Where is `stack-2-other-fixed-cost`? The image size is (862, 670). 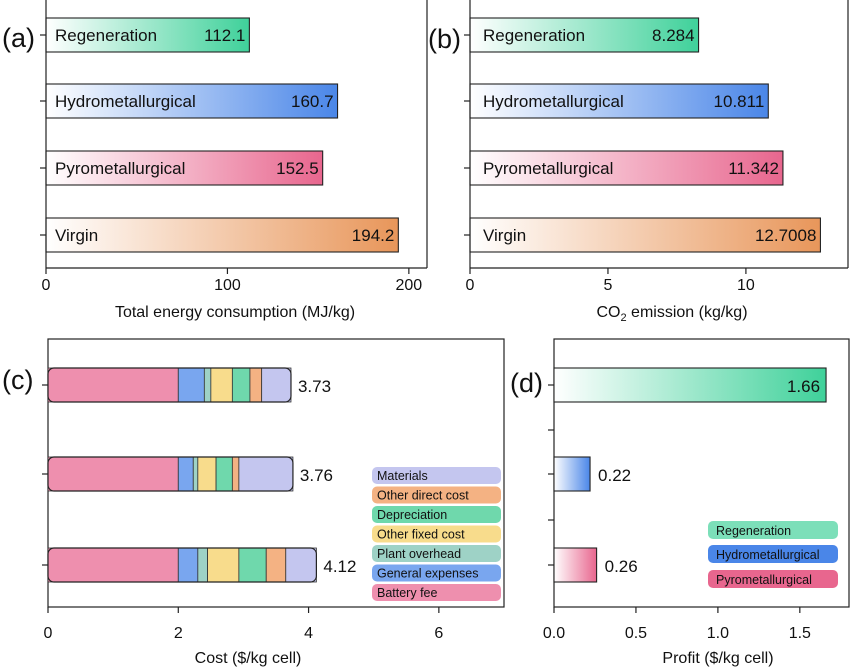
stack-2-other-fixed-cost is located at coordinates (223, 565).